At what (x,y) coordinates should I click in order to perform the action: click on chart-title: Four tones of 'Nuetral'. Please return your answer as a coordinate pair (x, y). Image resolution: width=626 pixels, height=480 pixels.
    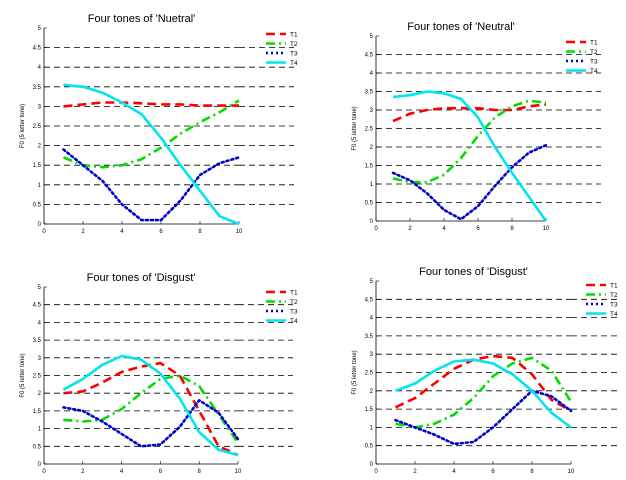
    Looking at the image, I should click on (142, 19).